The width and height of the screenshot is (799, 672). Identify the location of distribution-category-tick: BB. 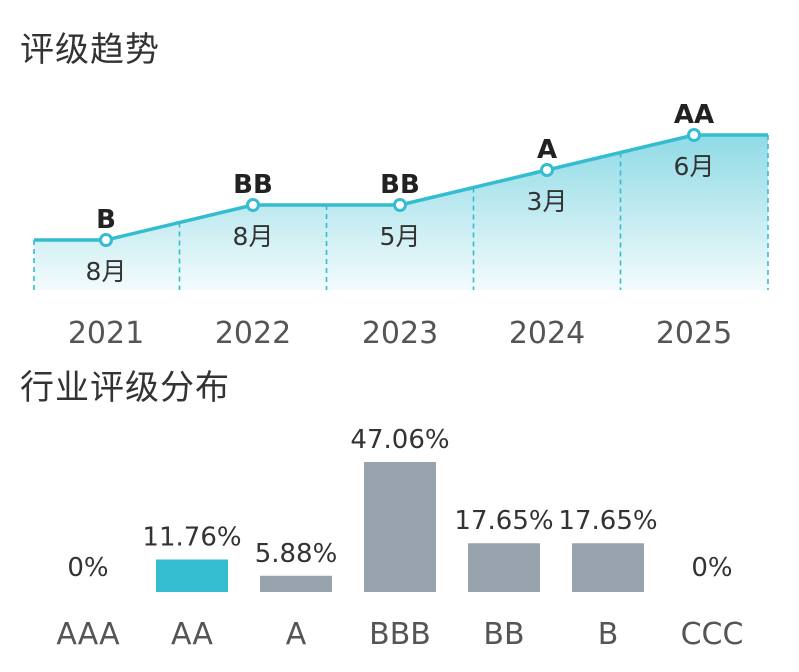
(503, 634).